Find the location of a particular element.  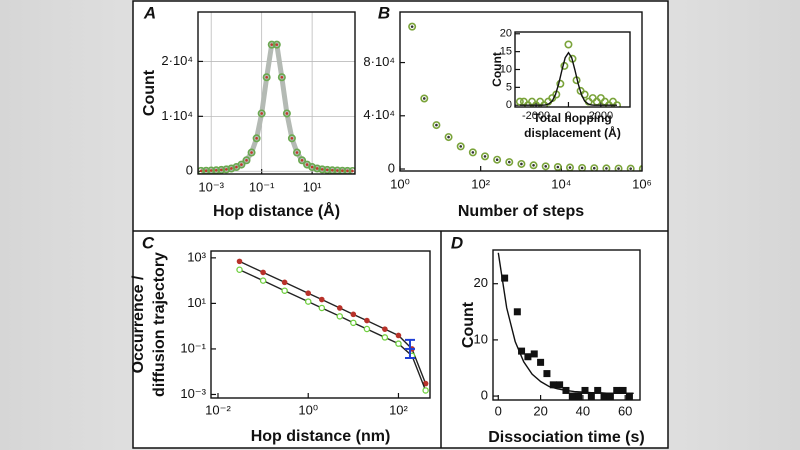

plot-clip is located at coordinates (565, 326).